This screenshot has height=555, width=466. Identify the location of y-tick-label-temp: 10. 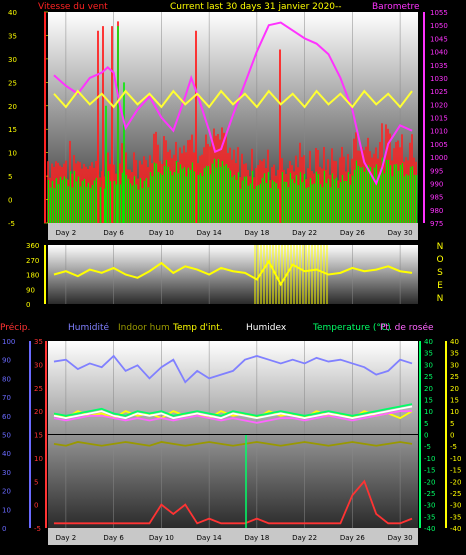
(428, 412).